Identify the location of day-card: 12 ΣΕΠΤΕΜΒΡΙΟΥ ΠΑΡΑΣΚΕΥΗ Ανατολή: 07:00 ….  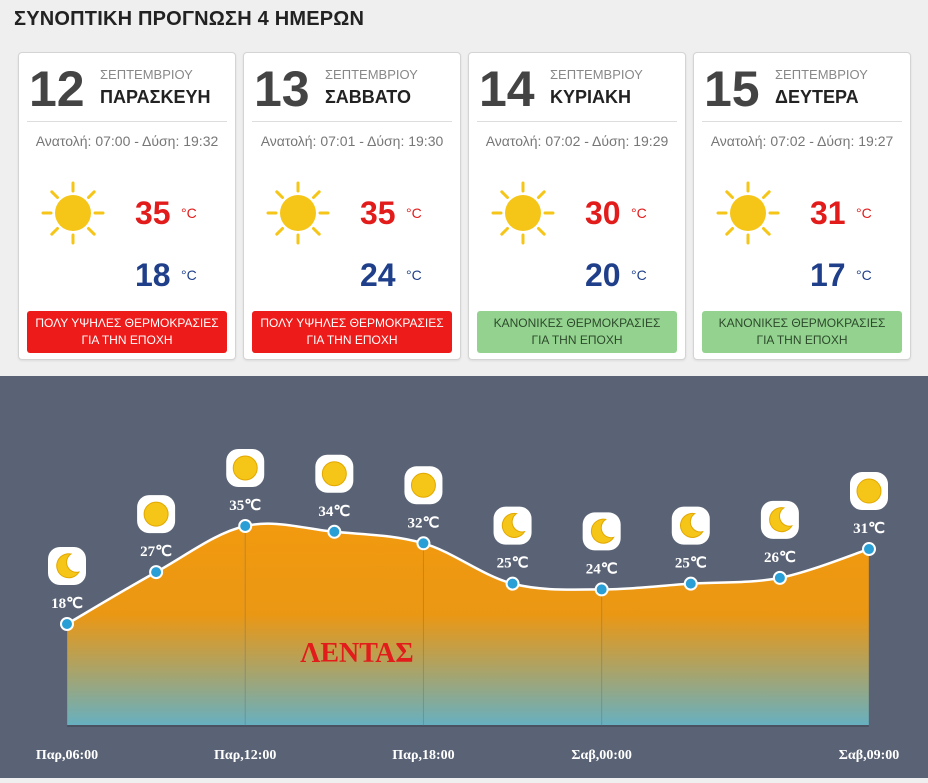
(127, 206).